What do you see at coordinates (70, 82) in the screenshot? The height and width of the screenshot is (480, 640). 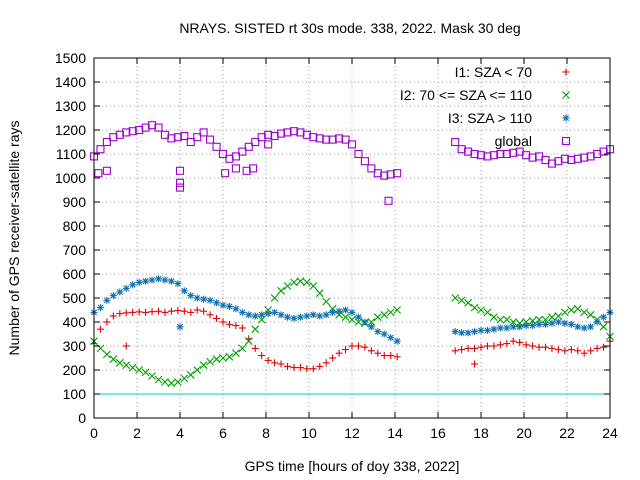 I see `y-tick-label: 1400` at bounding box center [70, 82].